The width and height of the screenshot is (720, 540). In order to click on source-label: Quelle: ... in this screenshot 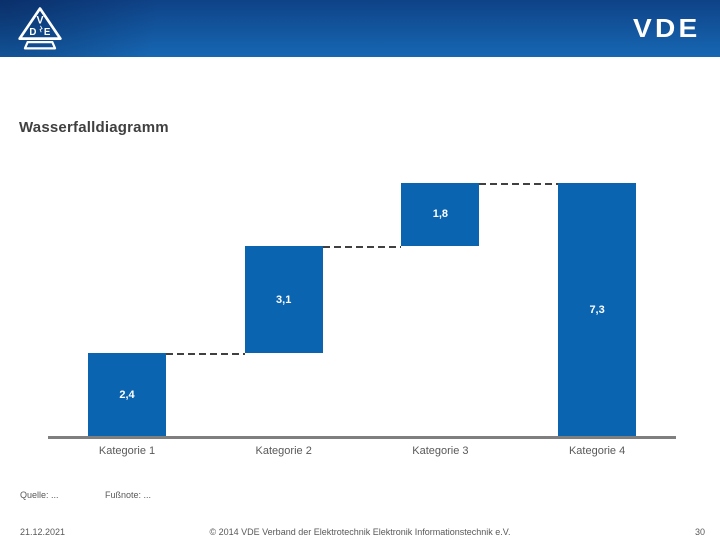, I will do `click(39, 495)`.